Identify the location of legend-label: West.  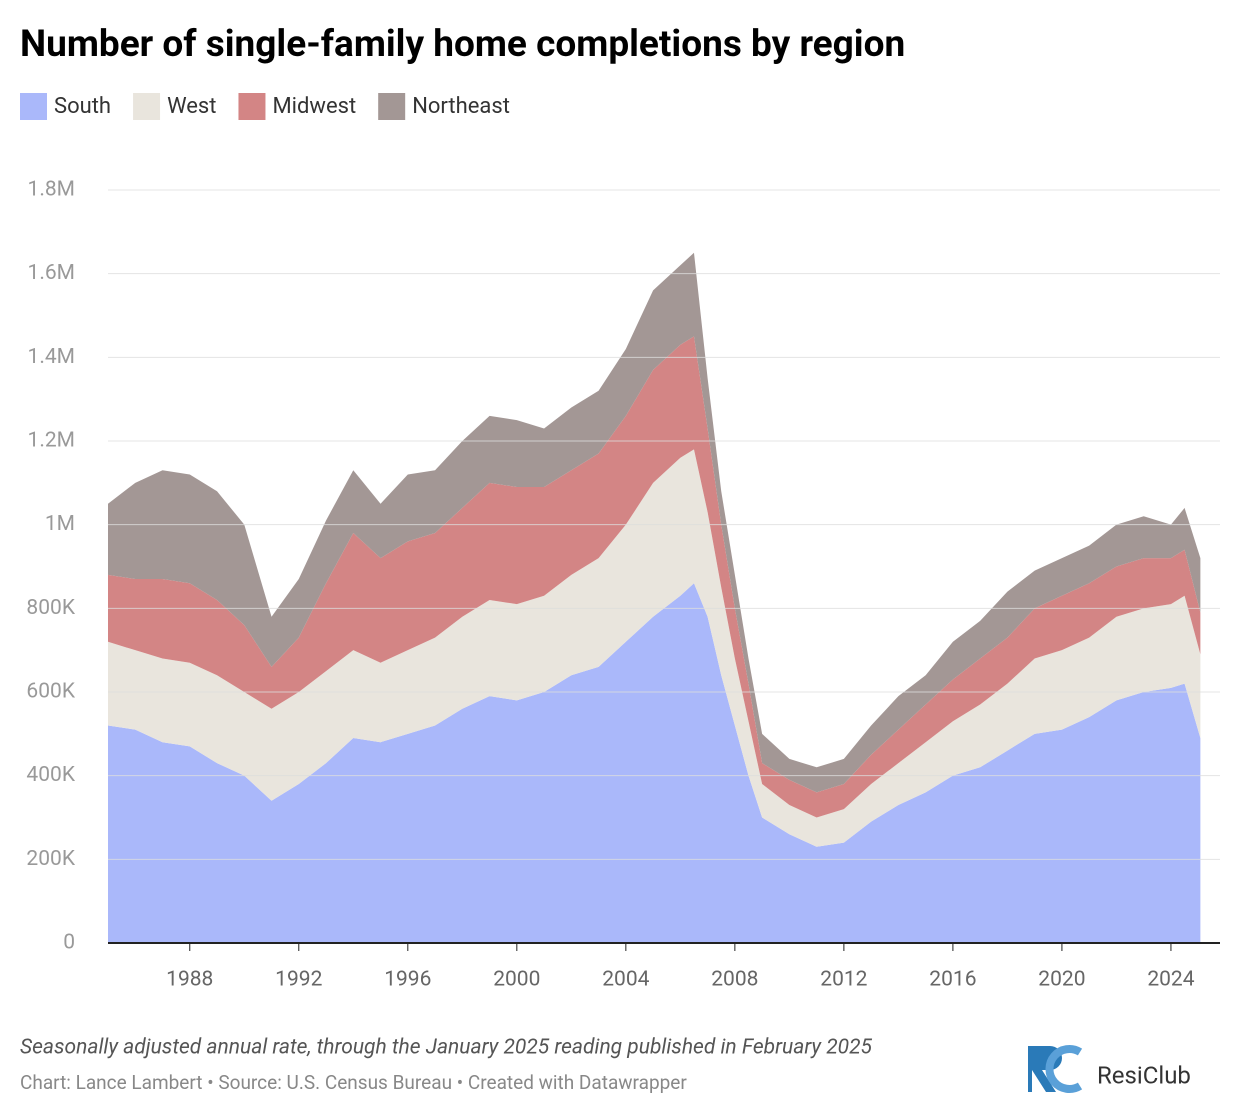
(191, 106).